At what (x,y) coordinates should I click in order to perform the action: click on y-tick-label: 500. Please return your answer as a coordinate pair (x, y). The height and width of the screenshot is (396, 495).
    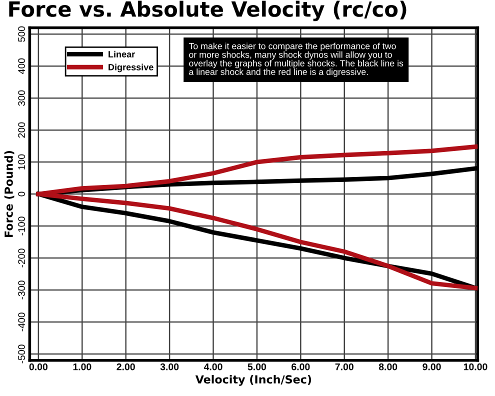
    Looking at the image, I should click on (21, 34).